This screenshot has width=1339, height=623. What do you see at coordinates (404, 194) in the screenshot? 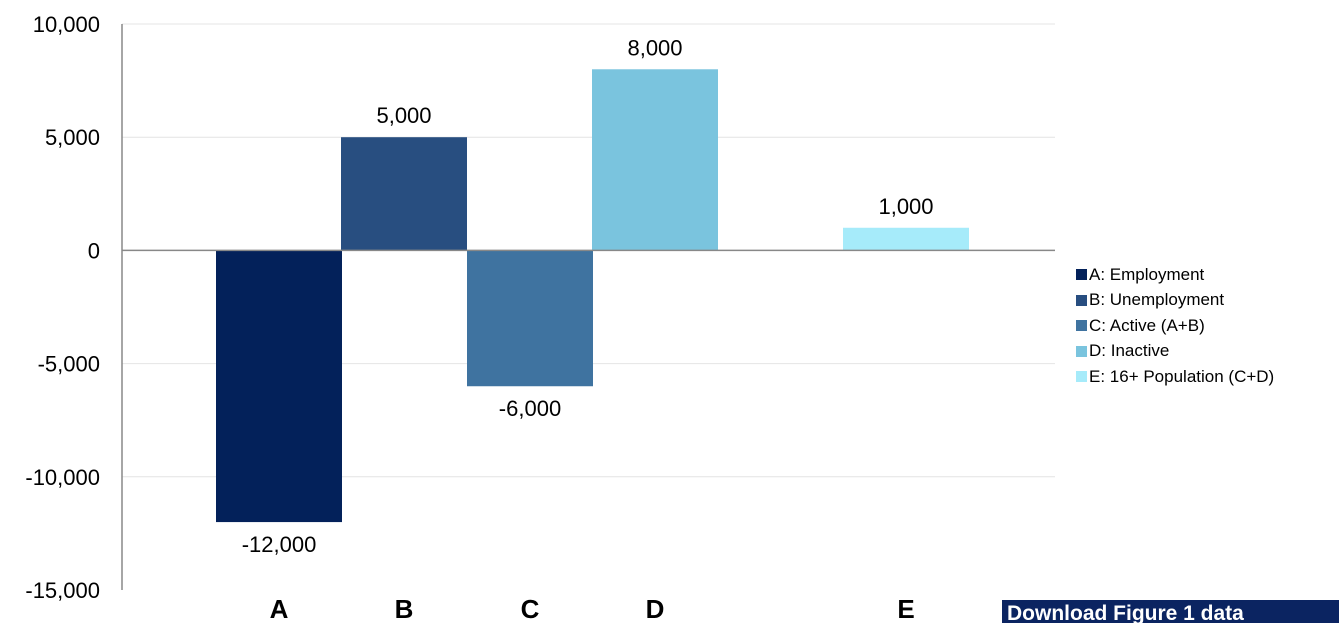
I see `bar-b` at bounding box center [404, 194].